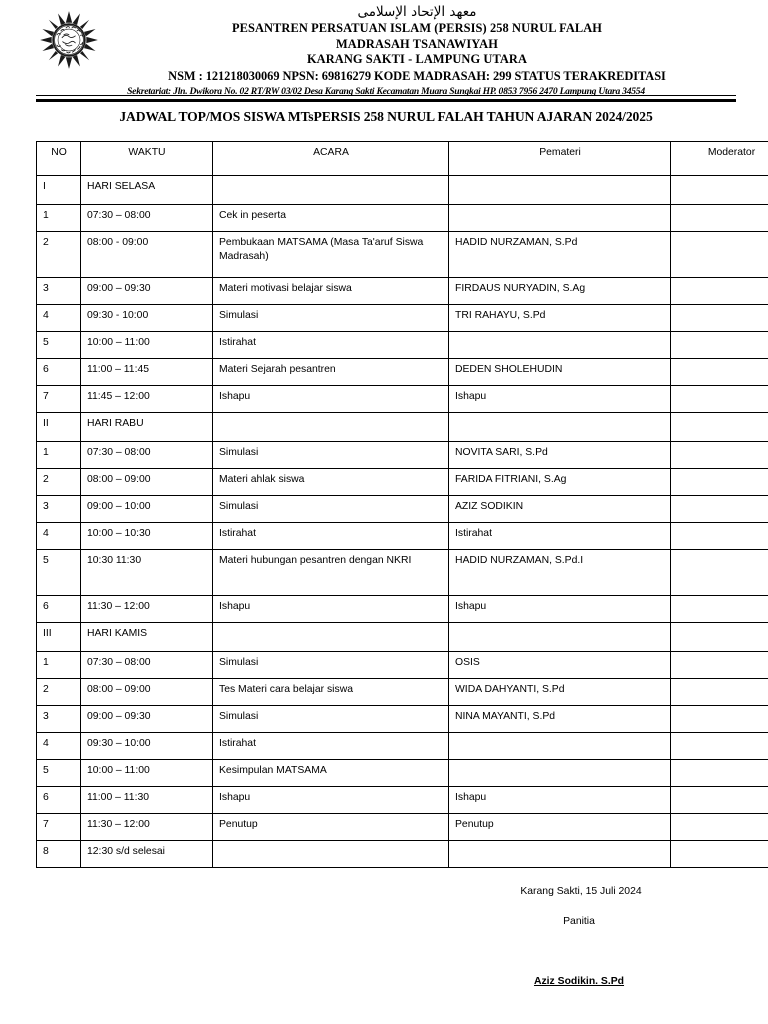  What do you see at coordinates (58, 854) in the screenshot?
I see `cell-no: 8` at bounding box center [58, 854].